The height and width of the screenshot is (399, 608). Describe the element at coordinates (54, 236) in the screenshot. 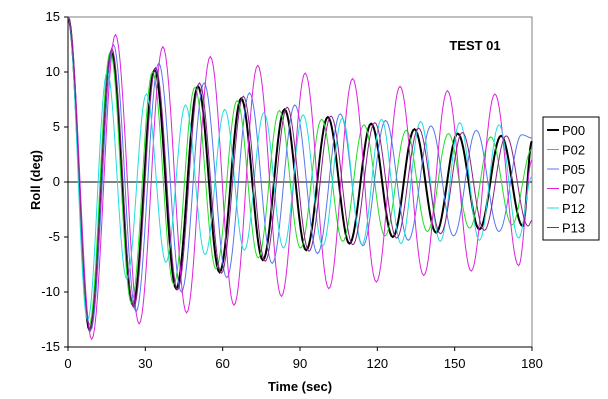

I see `y-tick-label: -5` at that location.